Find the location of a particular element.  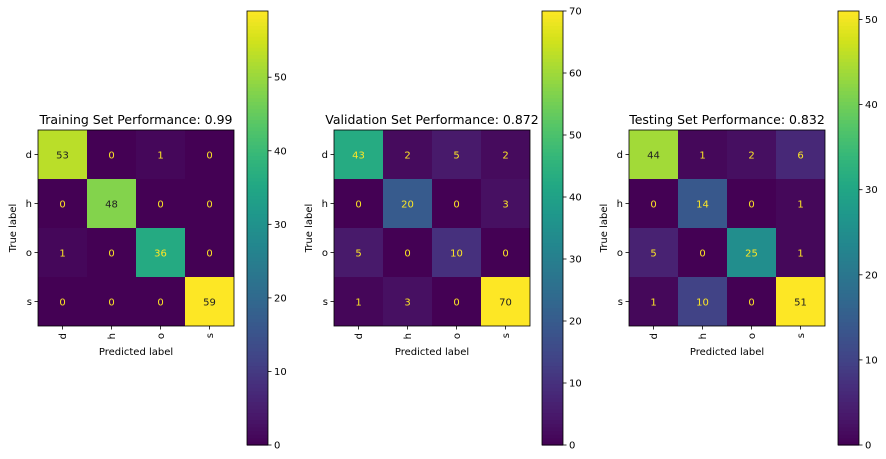

cell-value-label: 14 is located at coordinates (702, 205).